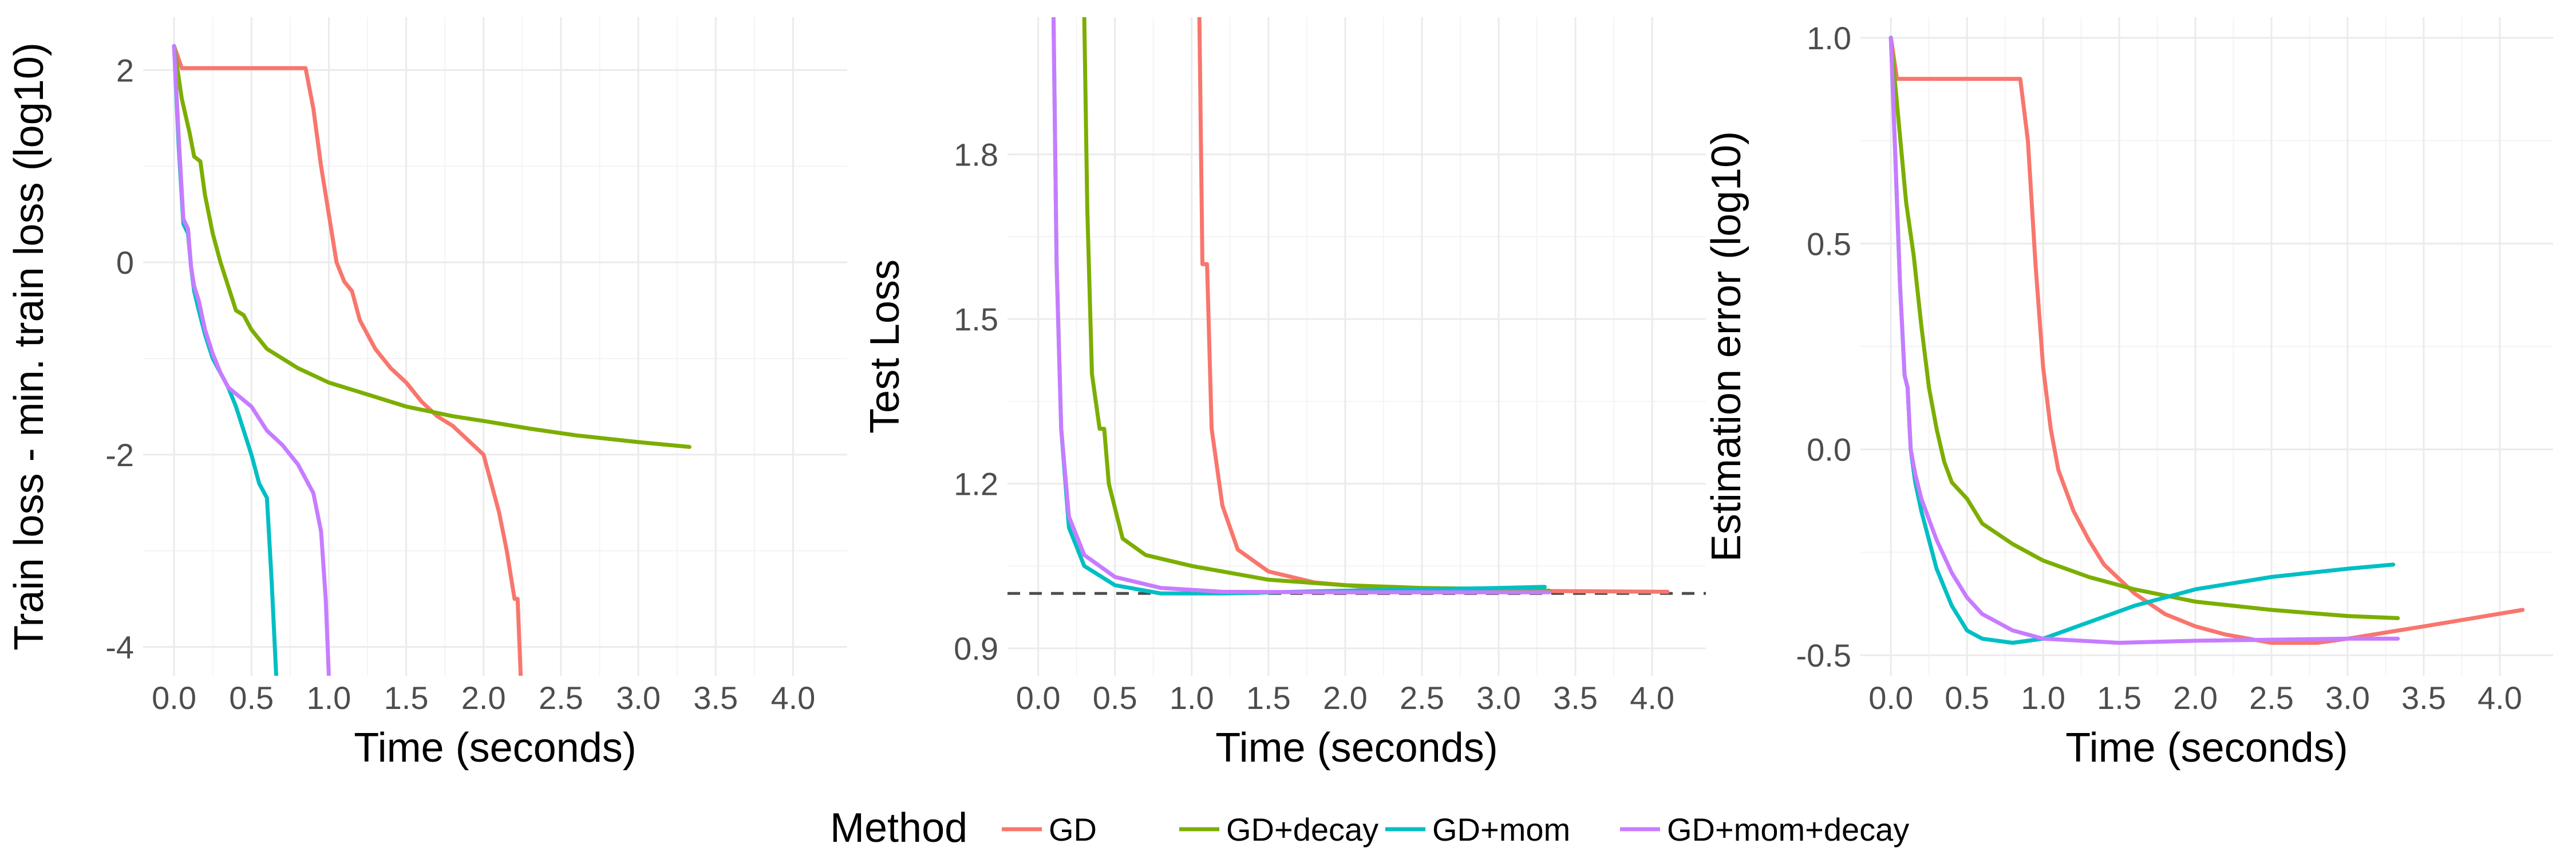 This screenshot has height=859, width=2576. Describe the element at coordinates (976, 155) in the screenshot. I see `y-tick-label: 1.8` at that location.